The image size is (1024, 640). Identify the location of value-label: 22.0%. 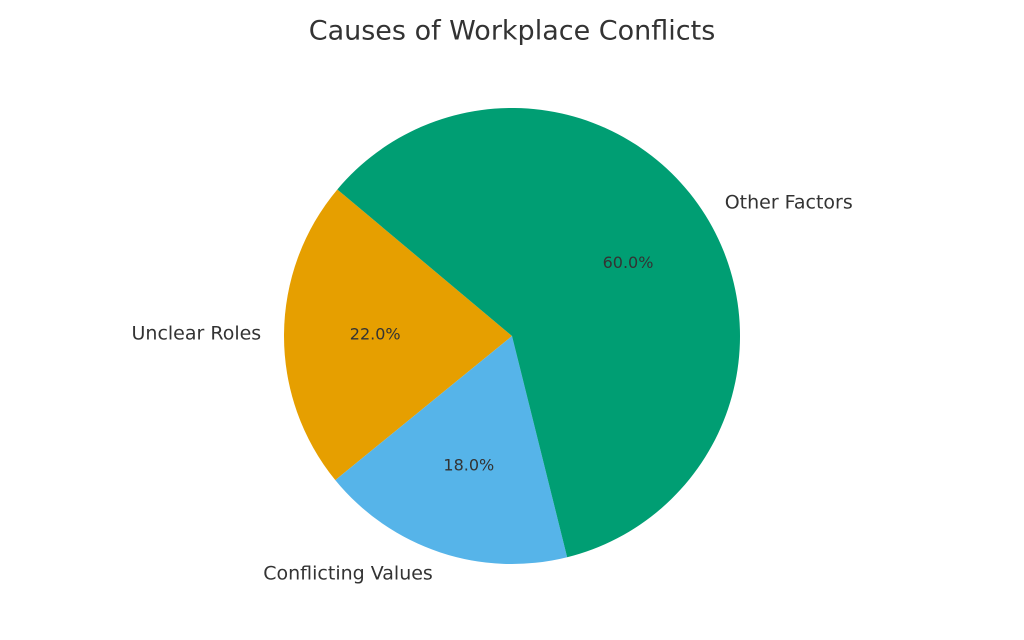
(375, 334).